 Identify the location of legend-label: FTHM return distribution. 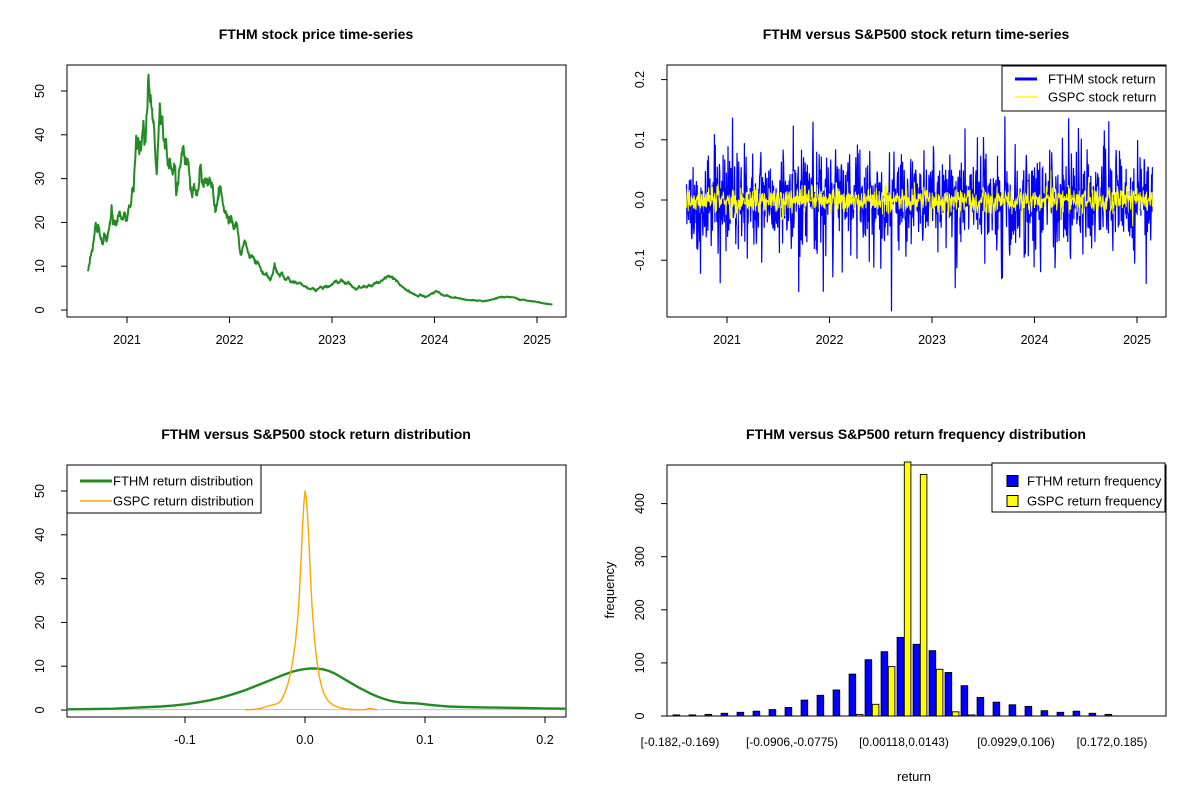
(183, 481).